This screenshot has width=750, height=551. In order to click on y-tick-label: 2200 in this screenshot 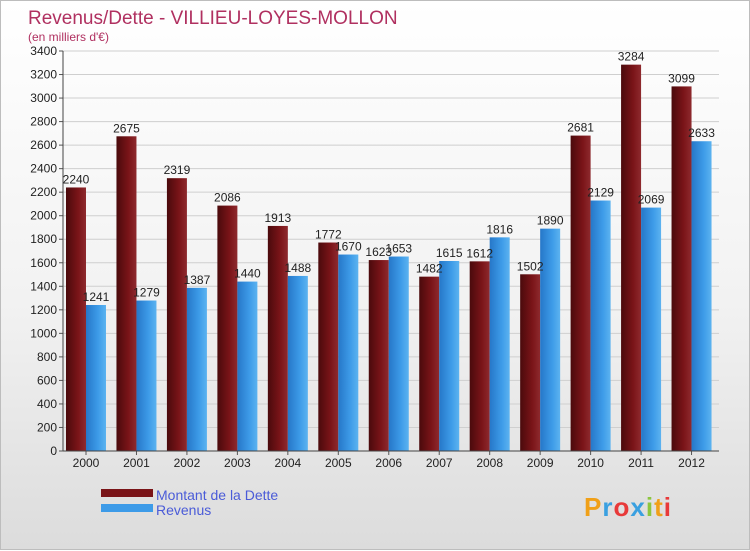, I will do `click(43, 192)`.